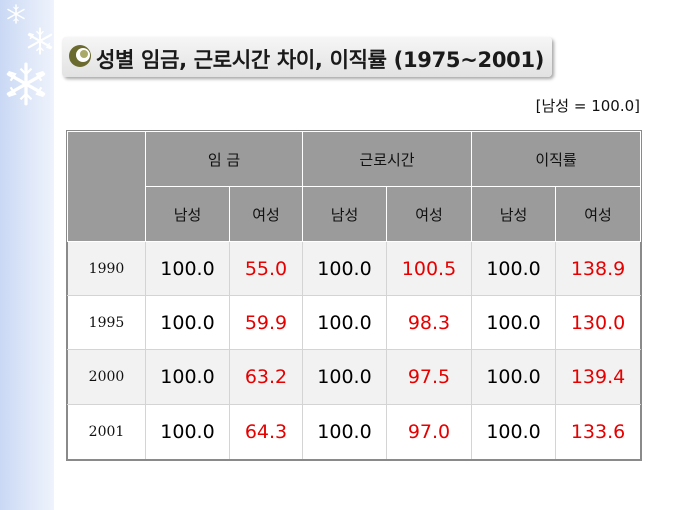  I want to click on year-cell: 2001, so click(106, 432).